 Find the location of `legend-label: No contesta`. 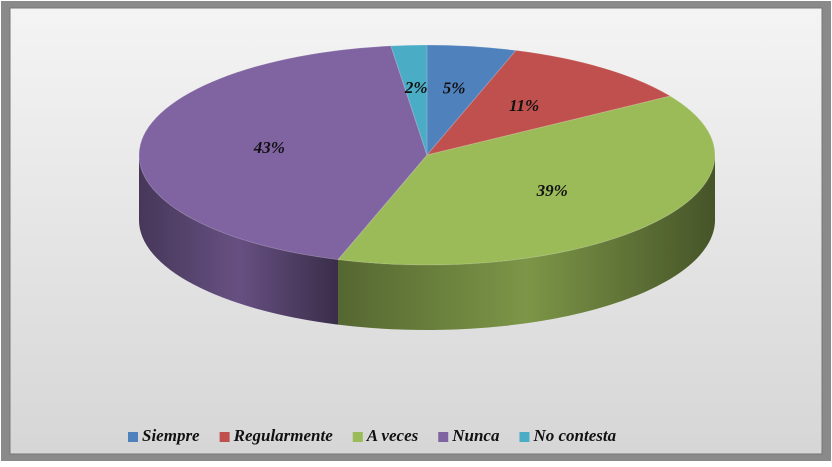

legend-label: No contesta is located at coordinates (574, 435).